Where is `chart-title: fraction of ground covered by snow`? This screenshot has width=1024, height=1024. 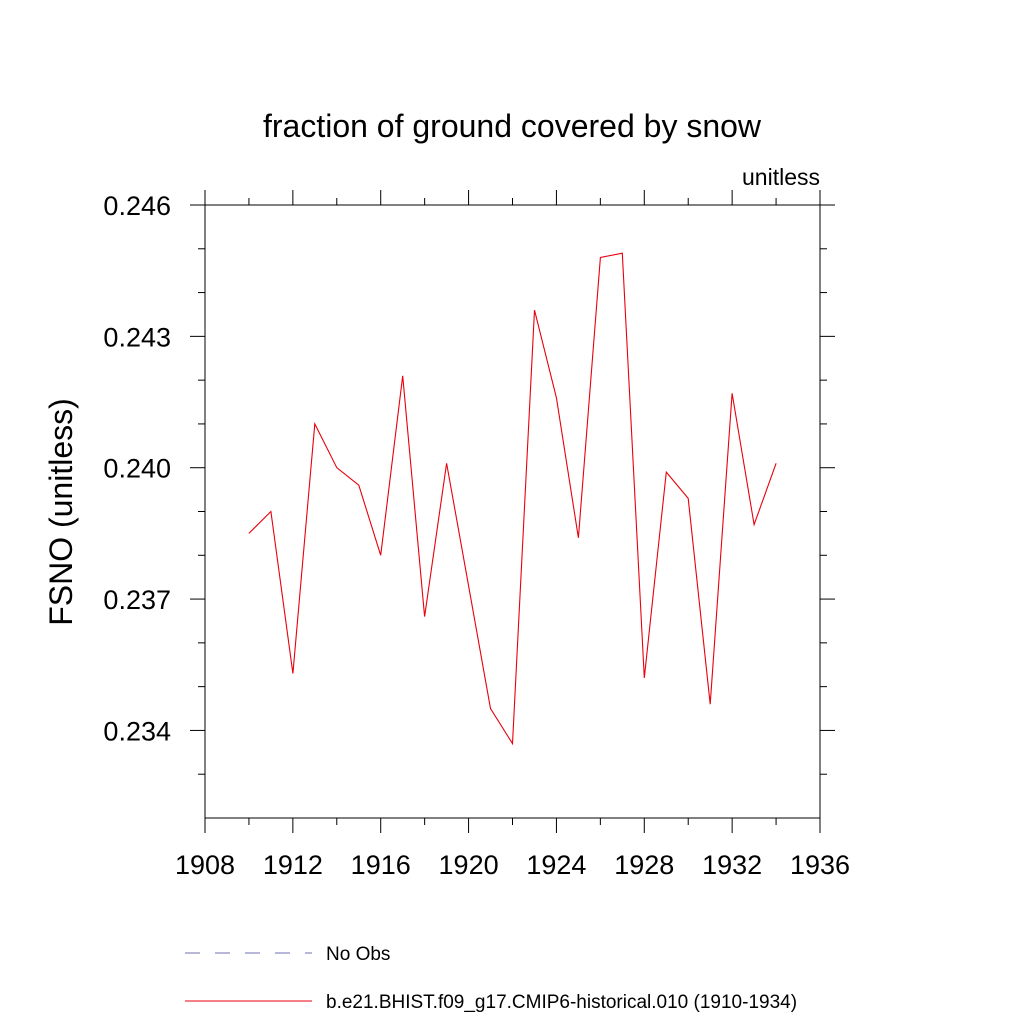 chart-title: fraction of ground covered by snow is located at coordinates (512, 126).